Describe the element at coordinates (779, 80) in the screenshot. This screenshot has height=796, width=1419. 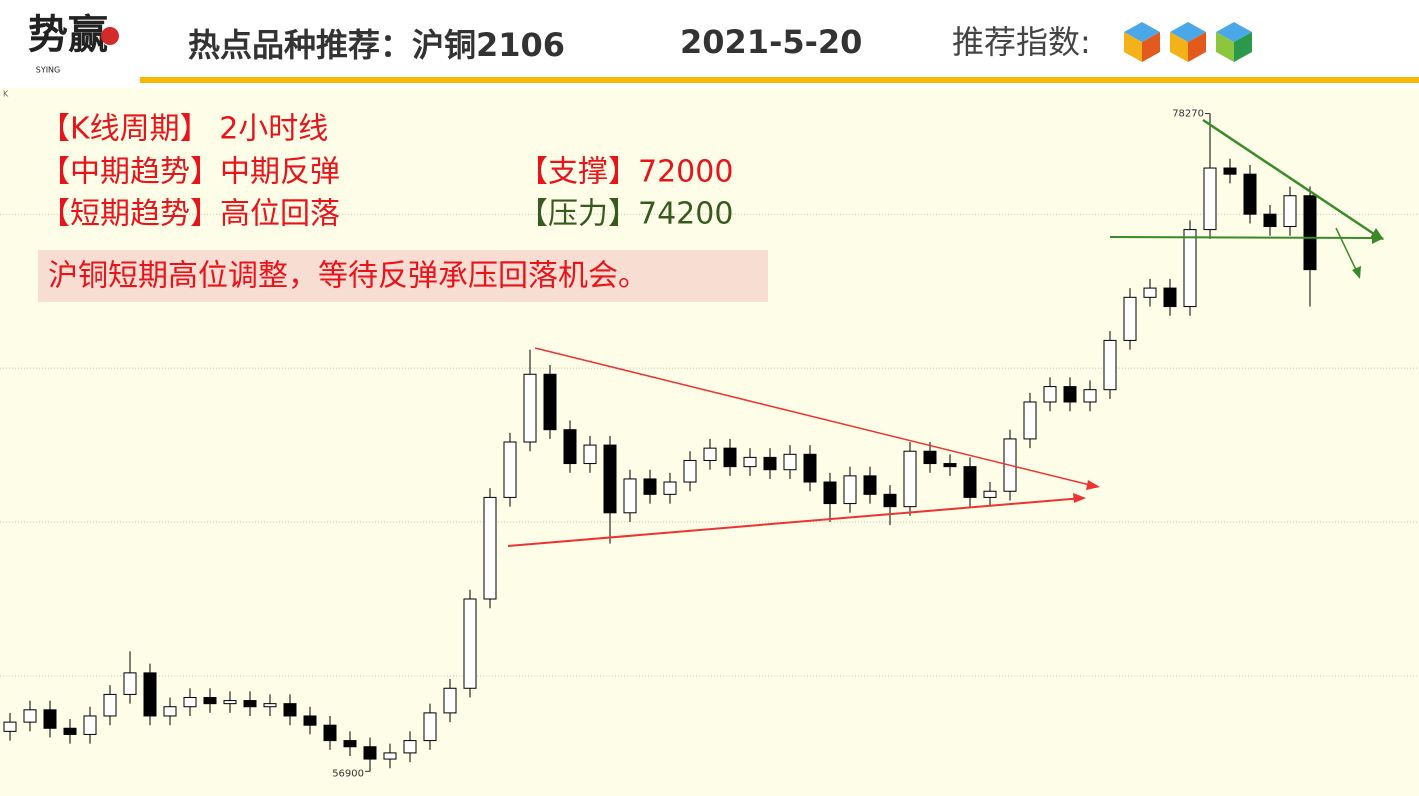
I see `header-rule` at that location.